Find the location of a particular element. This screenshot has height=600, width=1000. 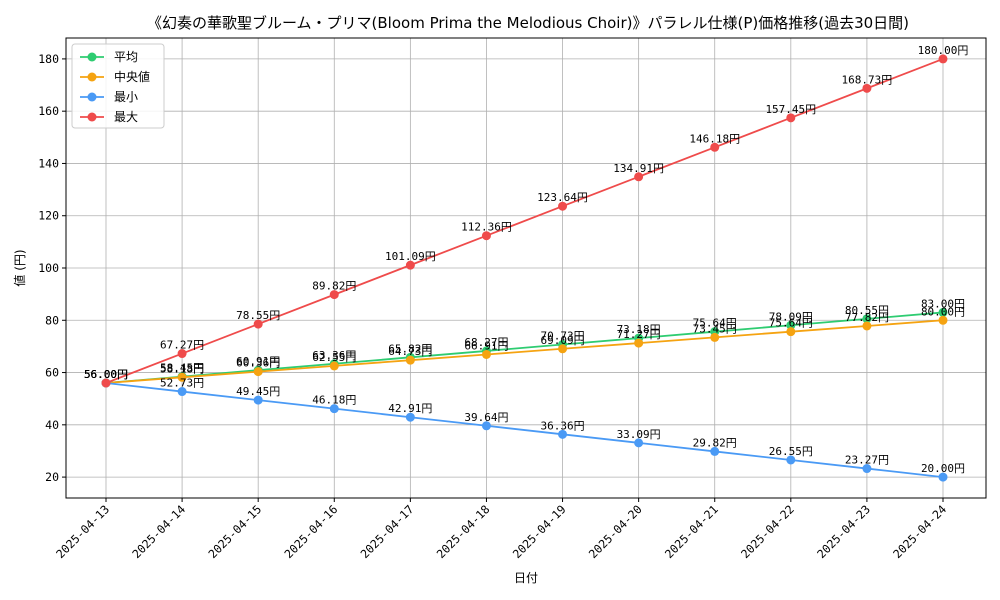

data-label: 46.18円 is located at coordinates (334, 400).